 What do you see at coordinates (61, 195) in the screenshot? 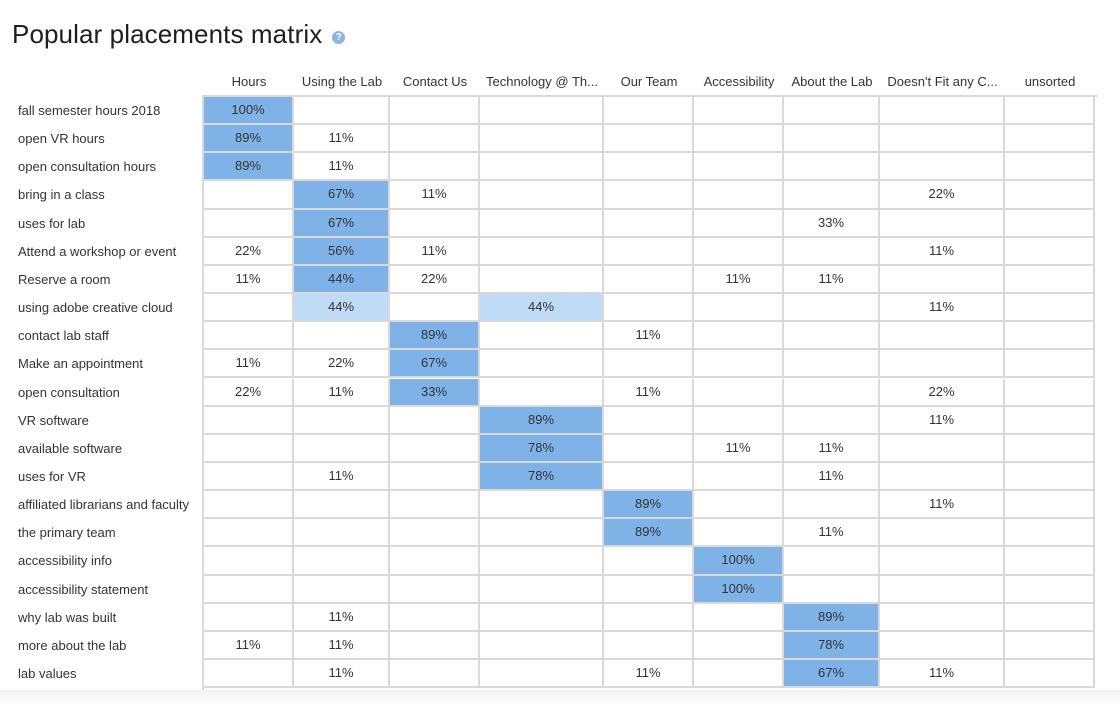
I see `row-label: bring in a class` at bounding box center [61, 195].